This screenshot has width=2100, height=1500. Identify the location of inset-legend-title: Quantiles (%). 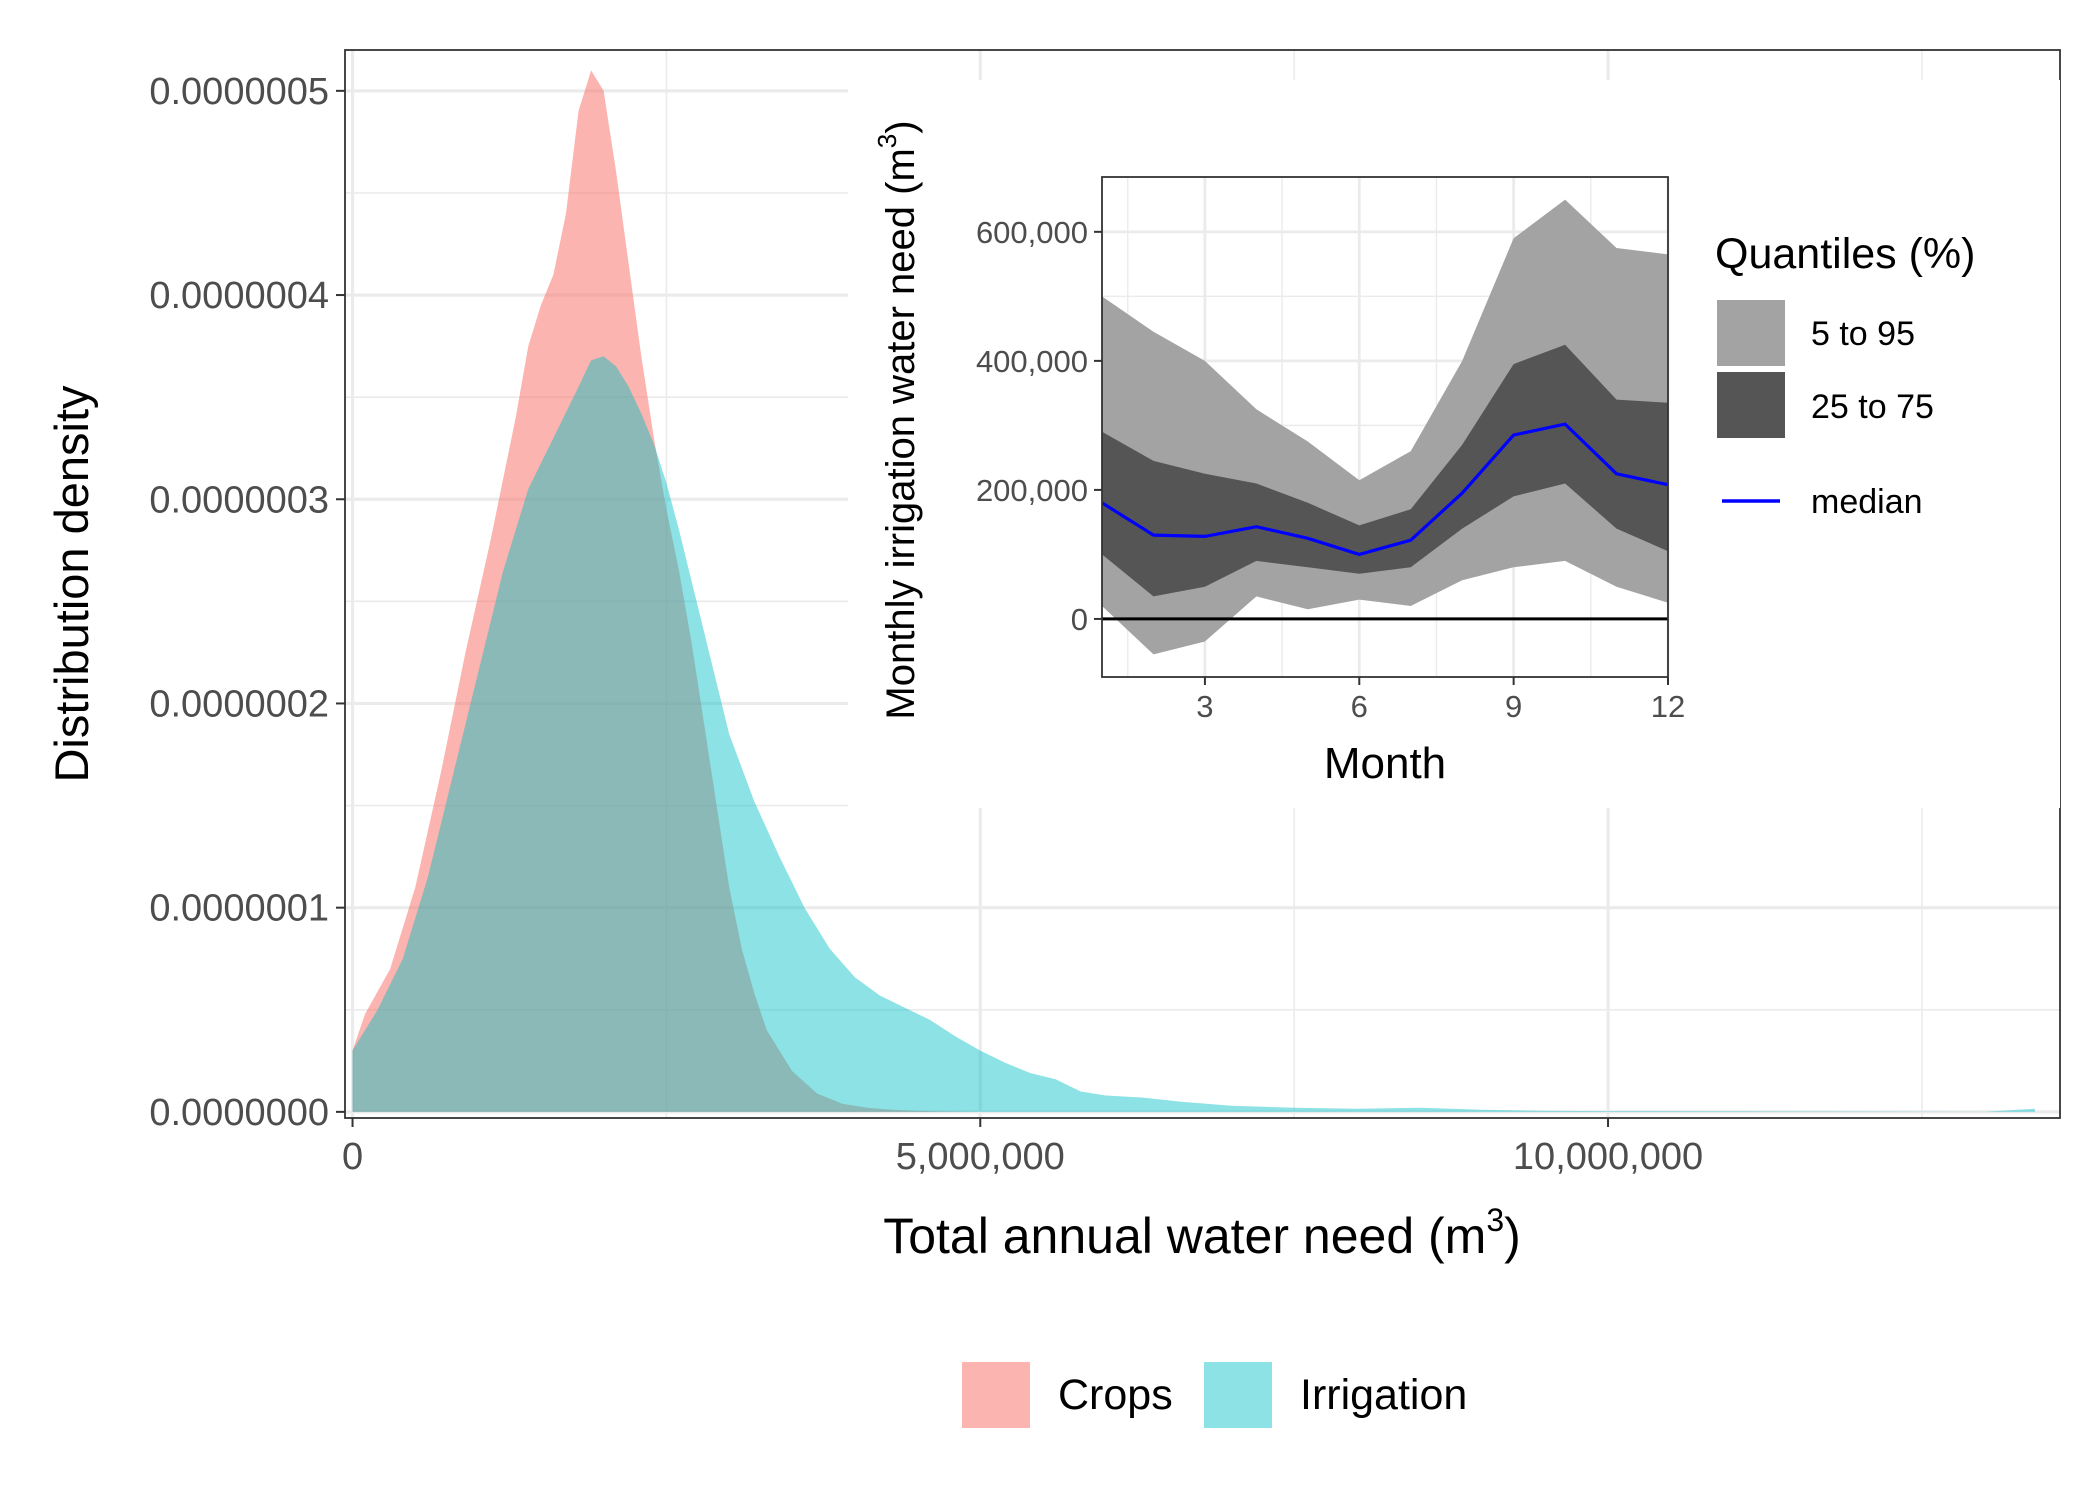
(1845, 254).